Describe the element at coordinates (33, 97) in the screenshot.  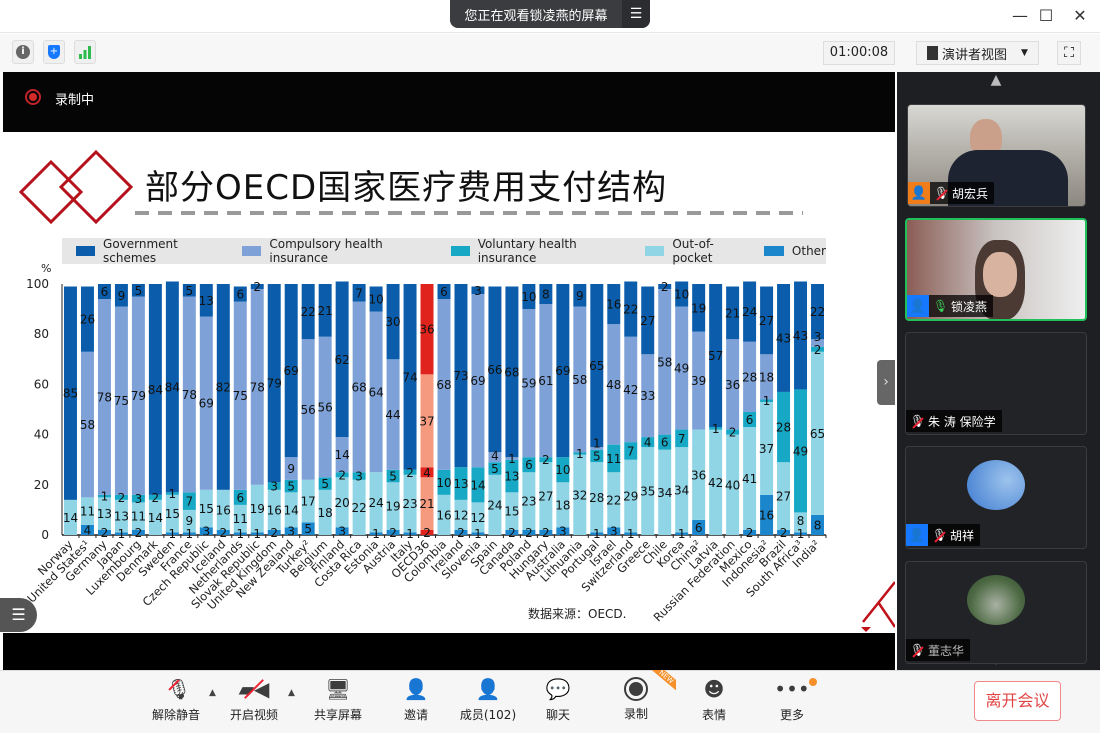
I see `recording-icon` at that location.